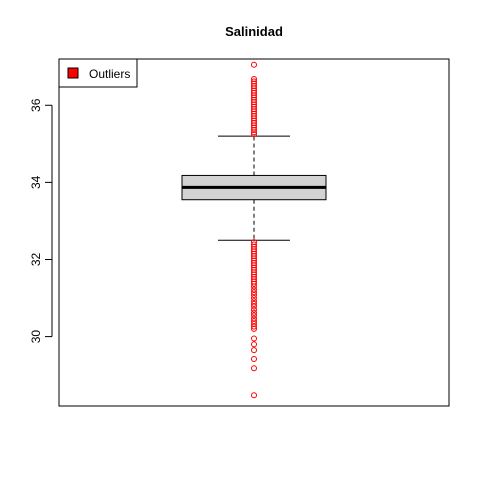  Describe the element at coordinates (73, 73) in the screenshot. I see `legend-swatch` at that location.